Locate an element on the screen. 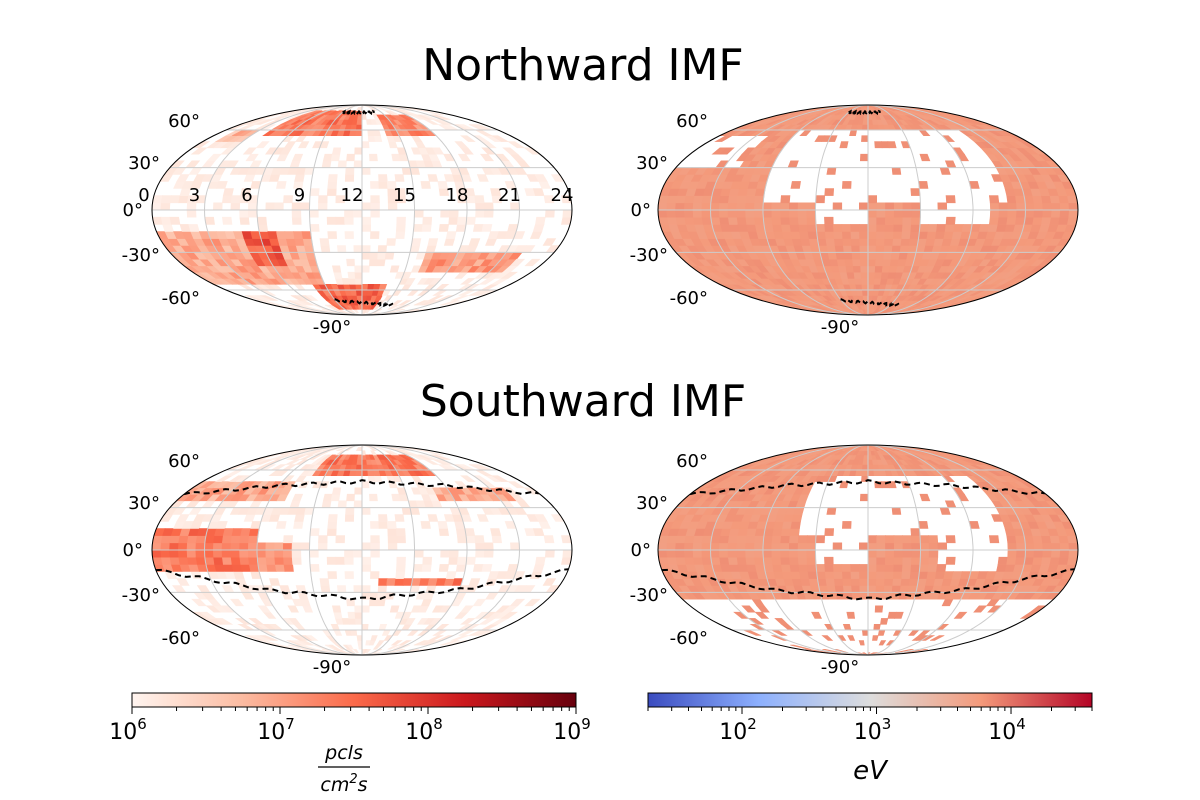  lat-tick-label: -30° is located at coordinates (649, 255).